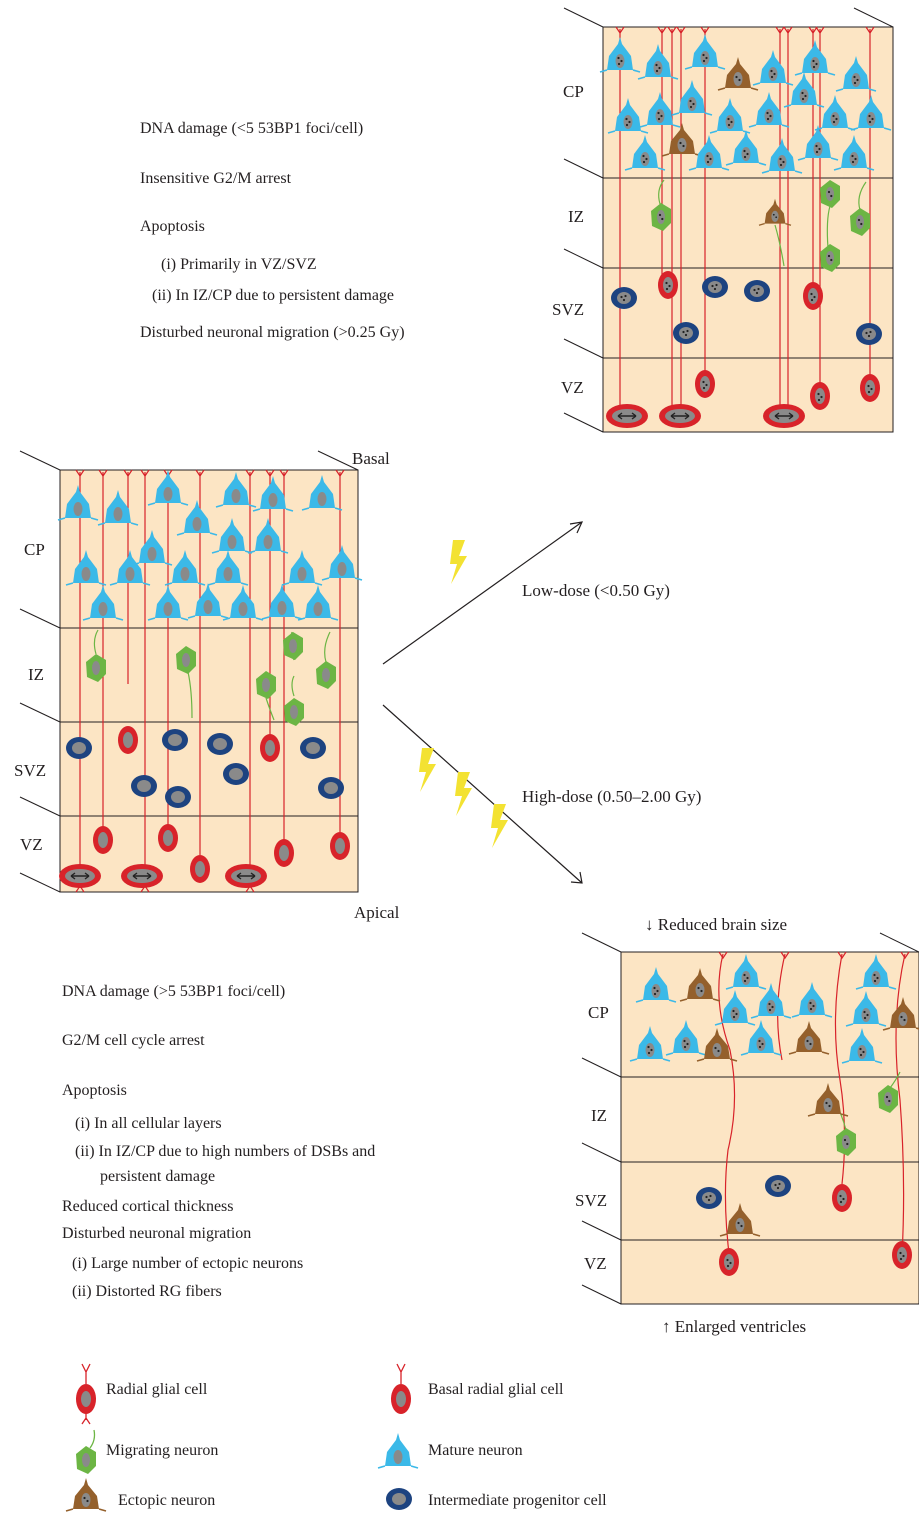 The height and width of the screenshot is (1514, 919). What do you see at coordinates (147, 1291) in the screenshot?
I see `high-effect-item: (ii) Distorted RG fibers` at bounding box center [147, 1291].